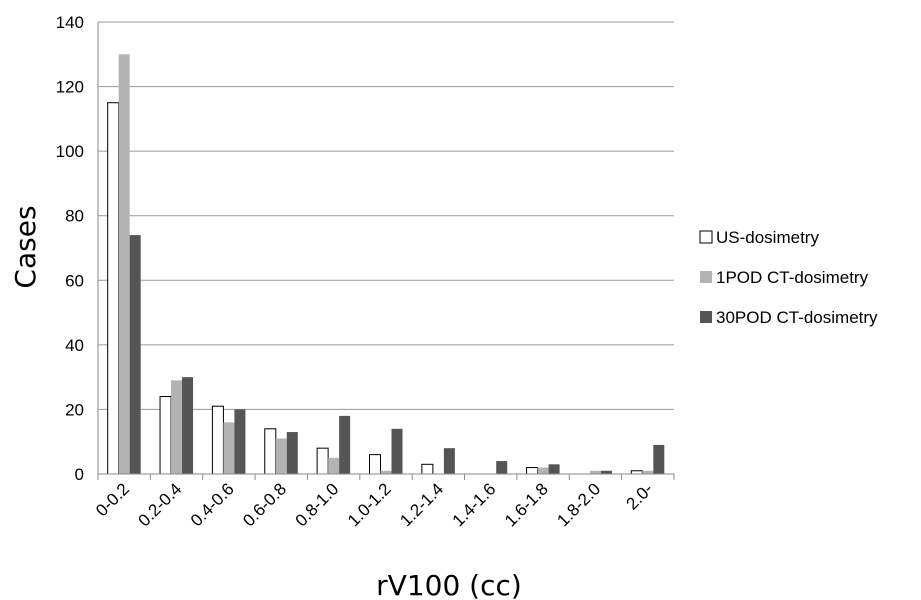 The height and width of the screenshot is (600, 921). What do you see at coordinates (74, 216) in the screenshot?
I see `y-tick-label: 80` at bounding box center [74, 216].